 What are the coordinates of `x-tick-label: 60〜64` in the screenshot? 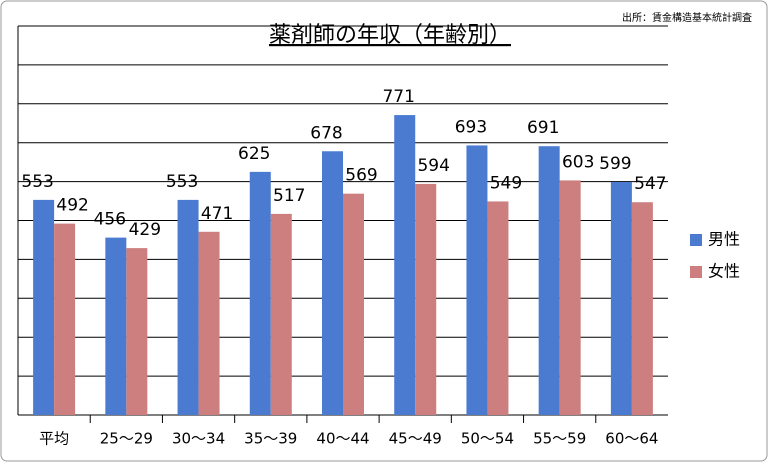 It's located at (631, 439).